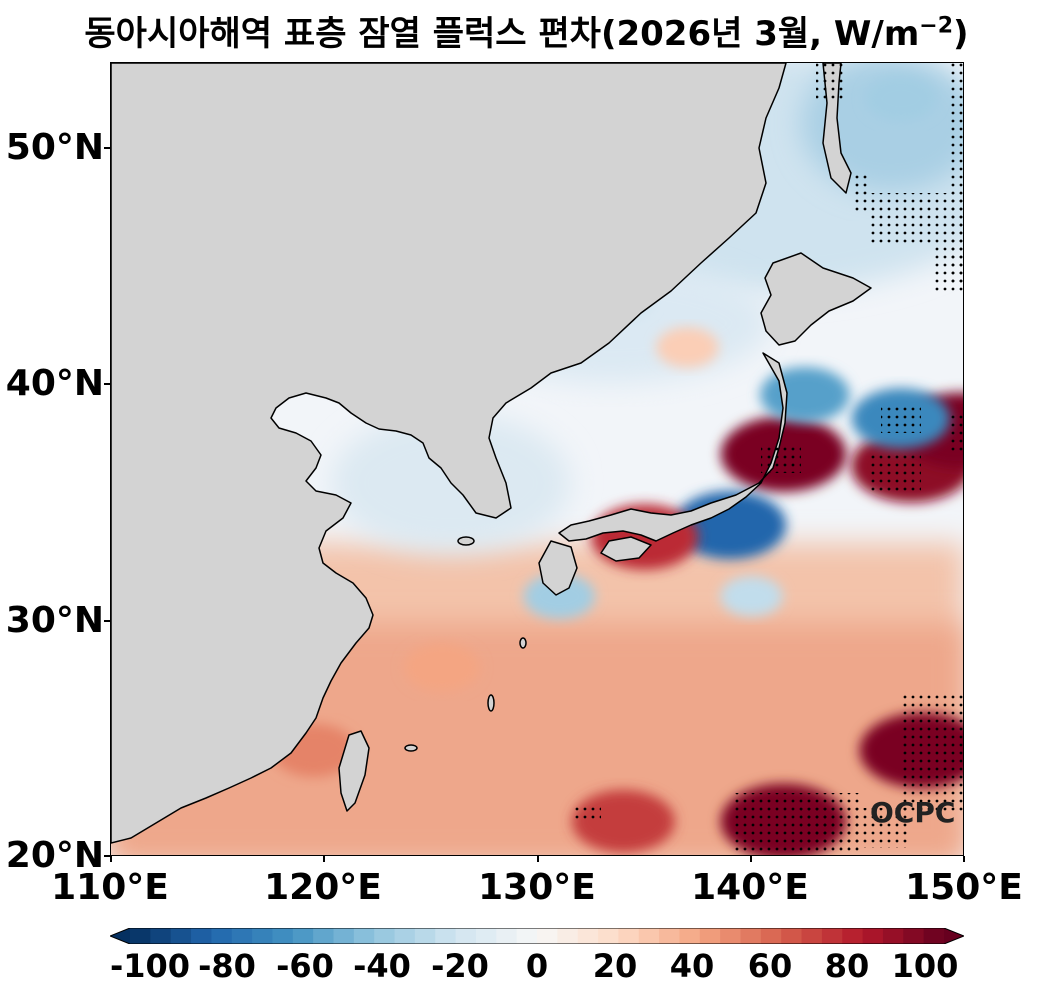 The height and width of the screenshot is (1002, 1053). What do you see at coordinates (54, 855) in the screenshot?
I see `lat-label-20: 20°N` at bounding box center [54, 855].